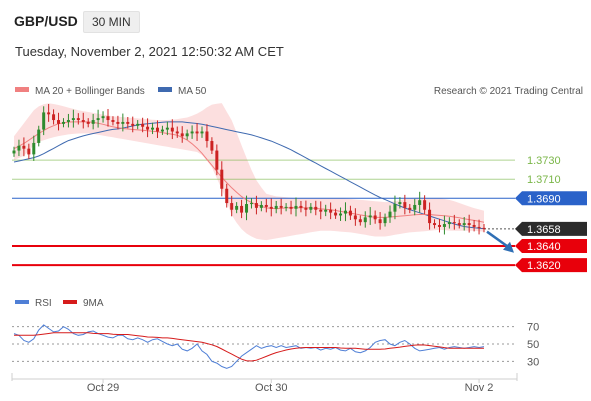 This screenshot has width=591, height=401. I want to click on x-tick-label: Oct 30, so click(271, 388).